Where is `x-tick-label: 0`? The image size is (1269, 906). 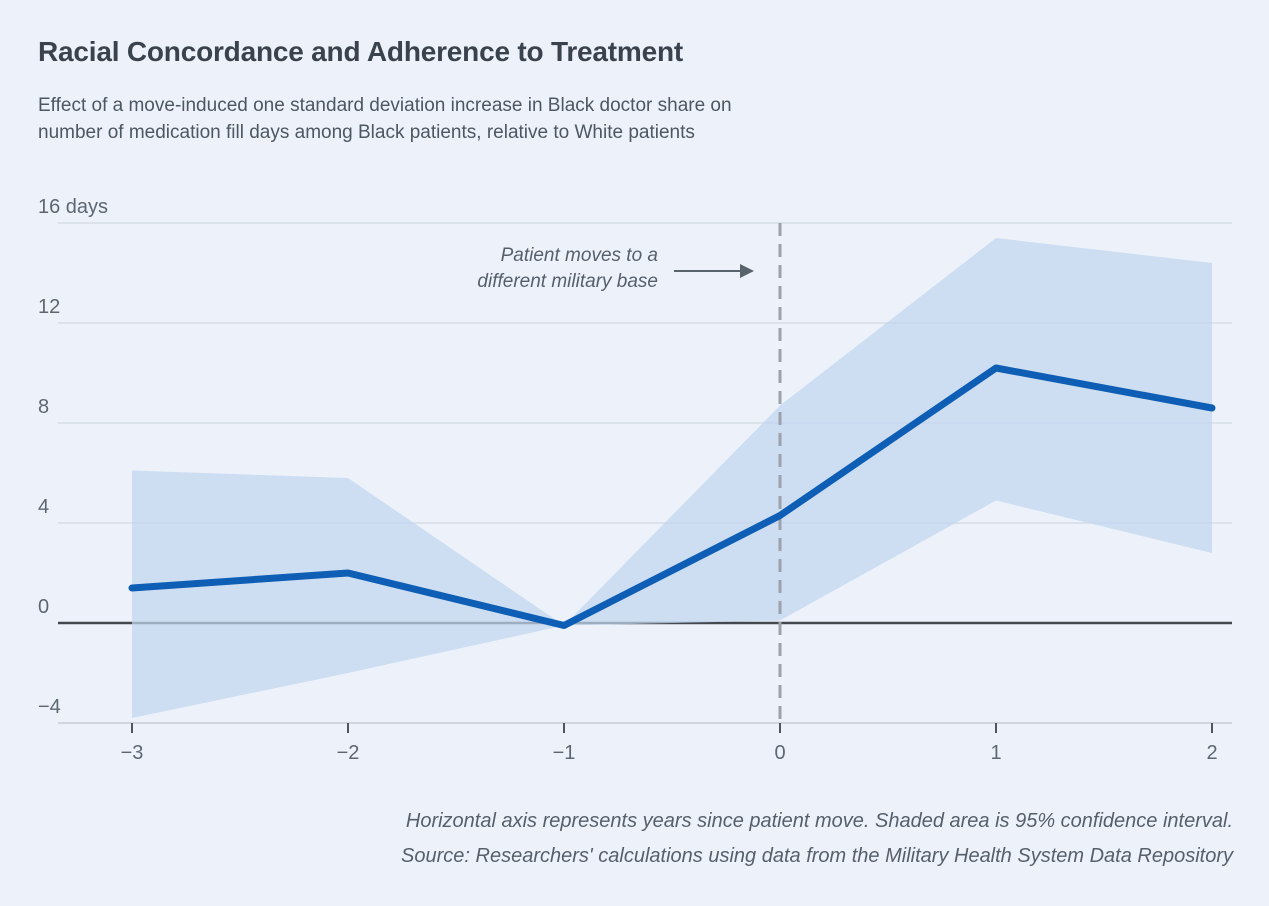 x-tick-label: 0 is located at coordinates (780, 753).